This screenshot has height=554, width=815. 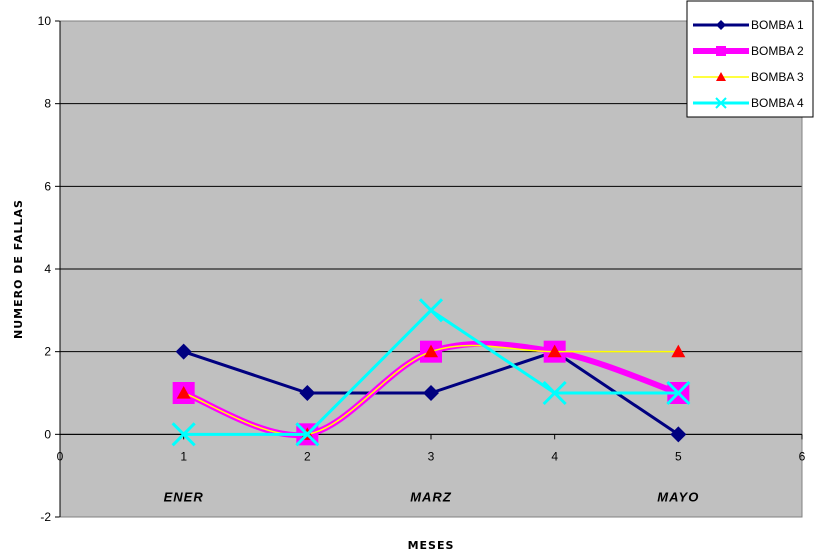 What do you see at coordinates (184, 496) in the screenshot?
I see `month-label: ENER` at bounding box center [184, 496].